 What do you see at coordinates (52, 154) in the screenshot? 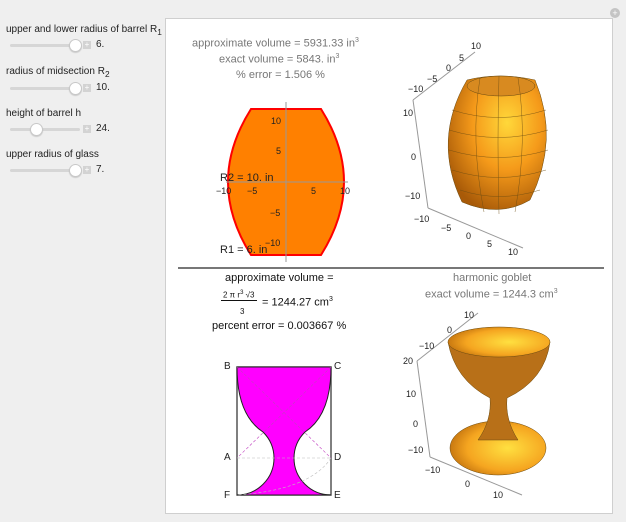
I see `glass-radius-label: upper radius of glass` at bounding box center [52, 154].